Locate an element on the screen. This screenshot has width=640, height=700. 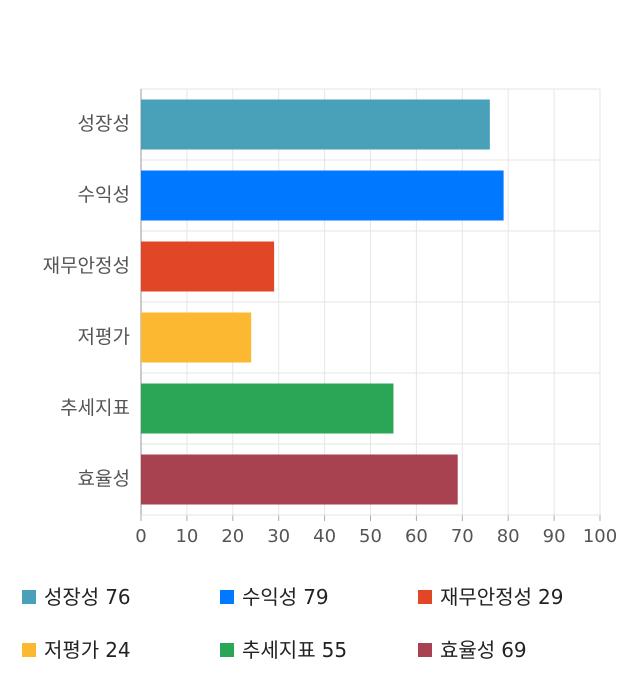
x-tick-label: 50 is located at coordinates (370, 536).